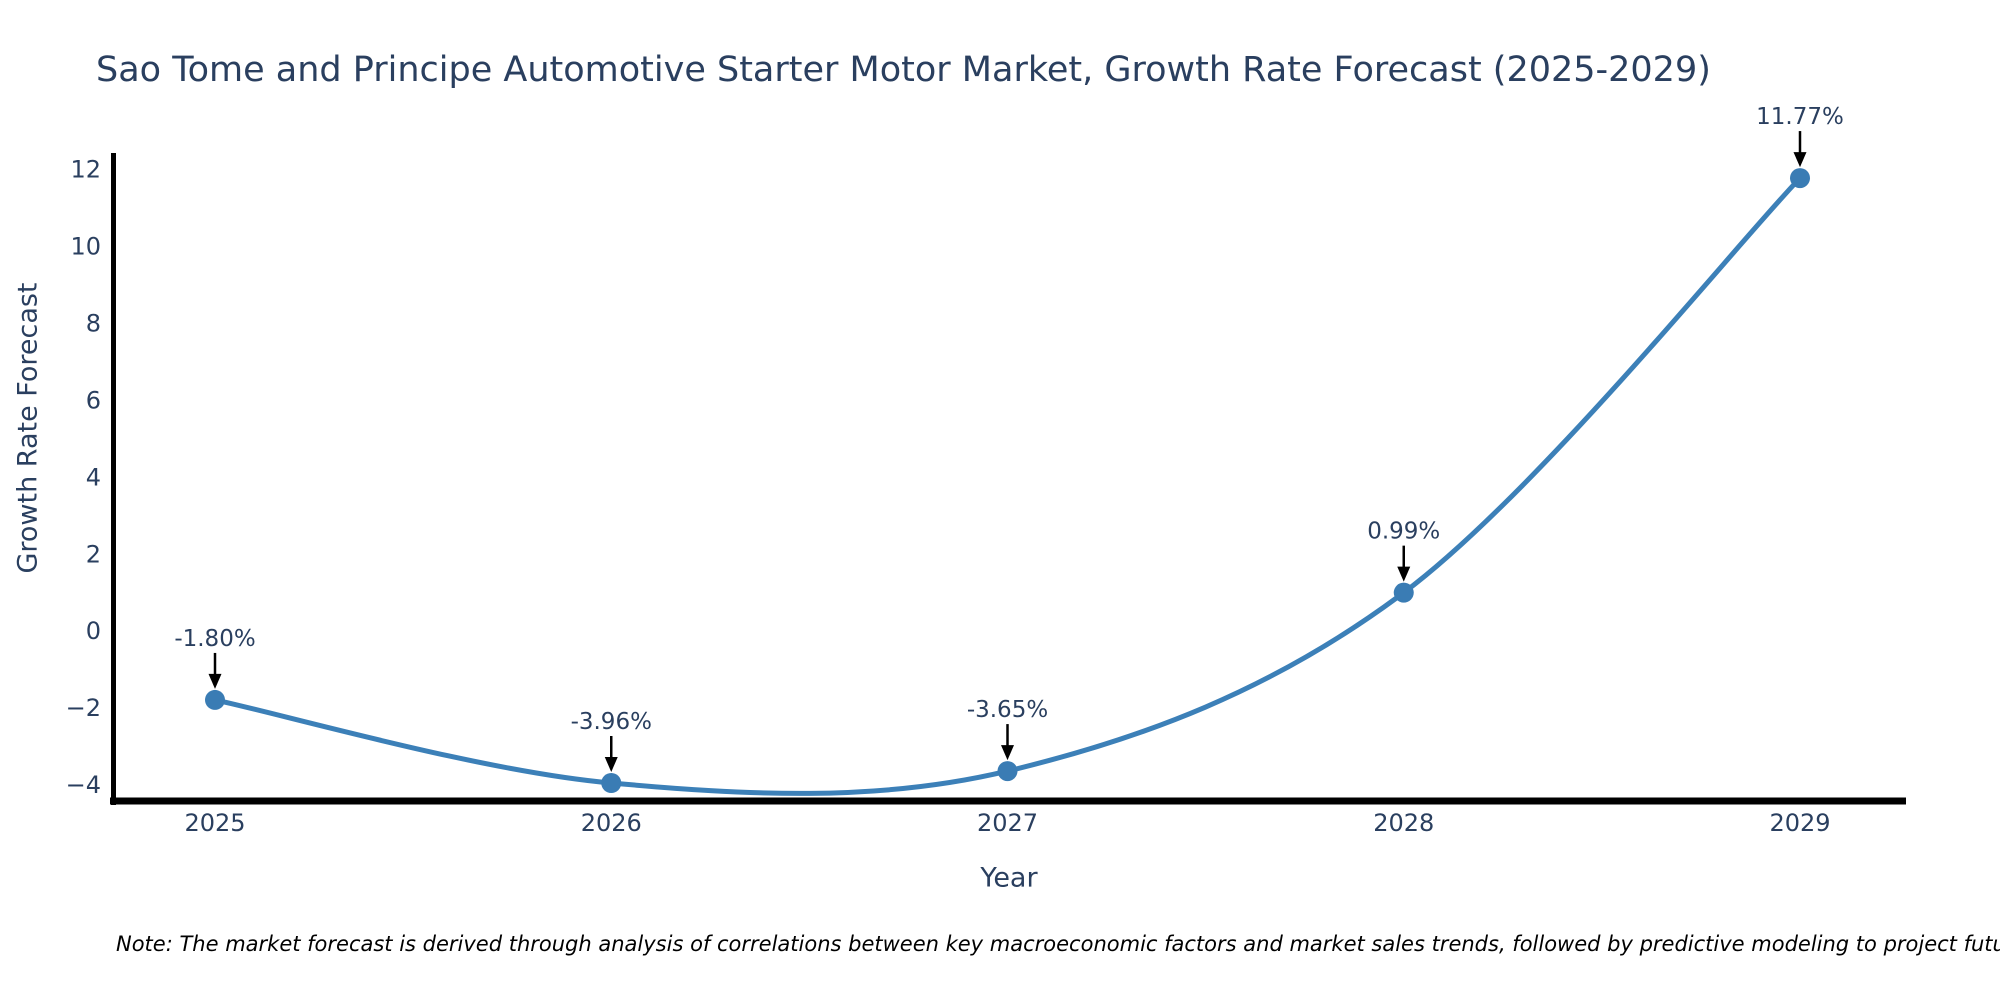 The height and width of the screenshot is (1000, 2000). I want to click on data-label-2025: -1.80%, so click(214, 639).